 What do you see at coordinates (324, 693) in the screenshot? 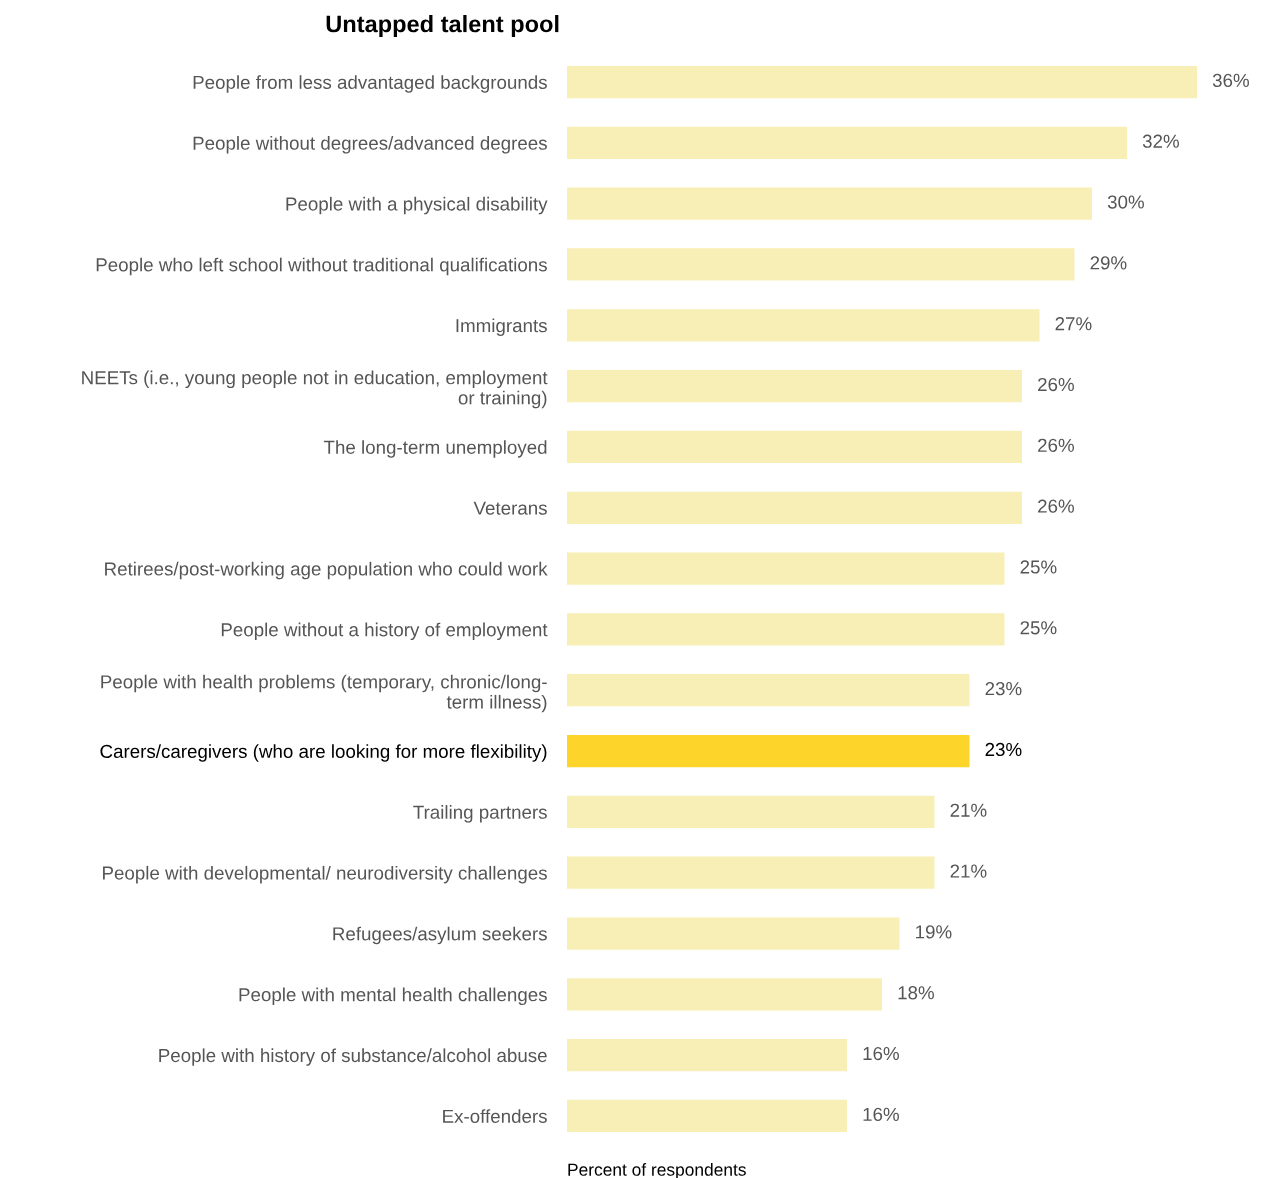
I see `y-tick-label: People with health problems (temporary, chronic/long- term illness)` at bounding box center [324, 693].